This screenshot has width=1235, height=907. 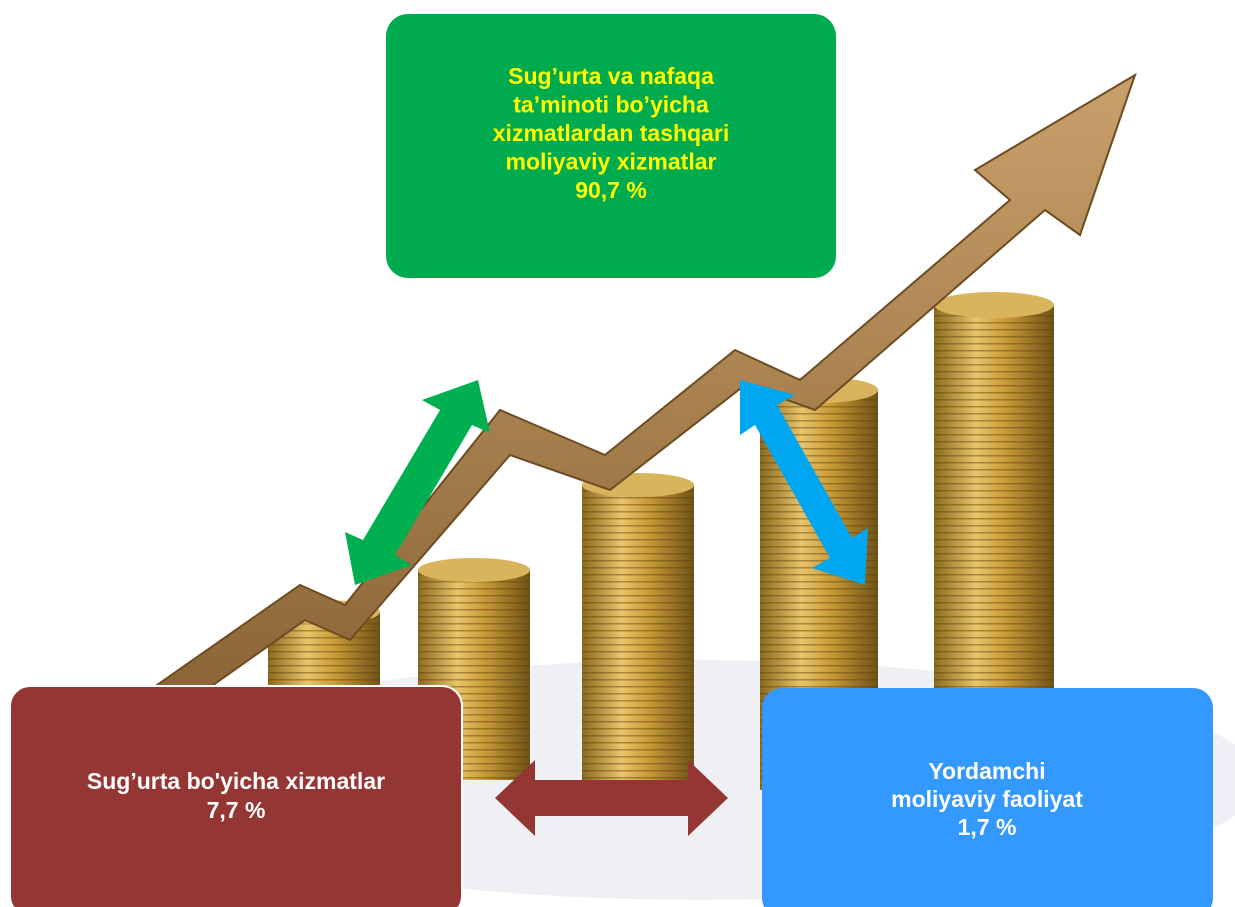 What do you see at coordinates (611, 798) in the screenshot?
I see `red-arrow` at bounding box center [611, 798].